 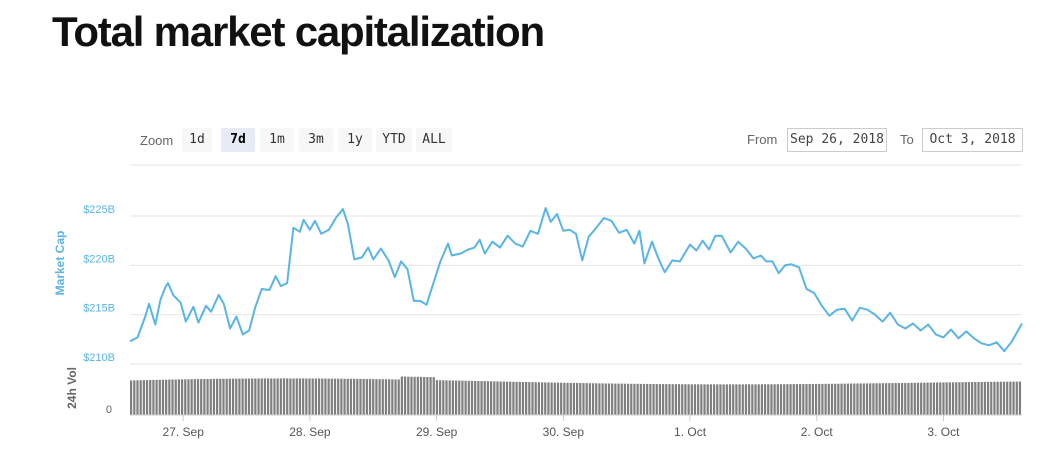 I want to click on range-button-7d: 7d, so click(x=238, y=140).